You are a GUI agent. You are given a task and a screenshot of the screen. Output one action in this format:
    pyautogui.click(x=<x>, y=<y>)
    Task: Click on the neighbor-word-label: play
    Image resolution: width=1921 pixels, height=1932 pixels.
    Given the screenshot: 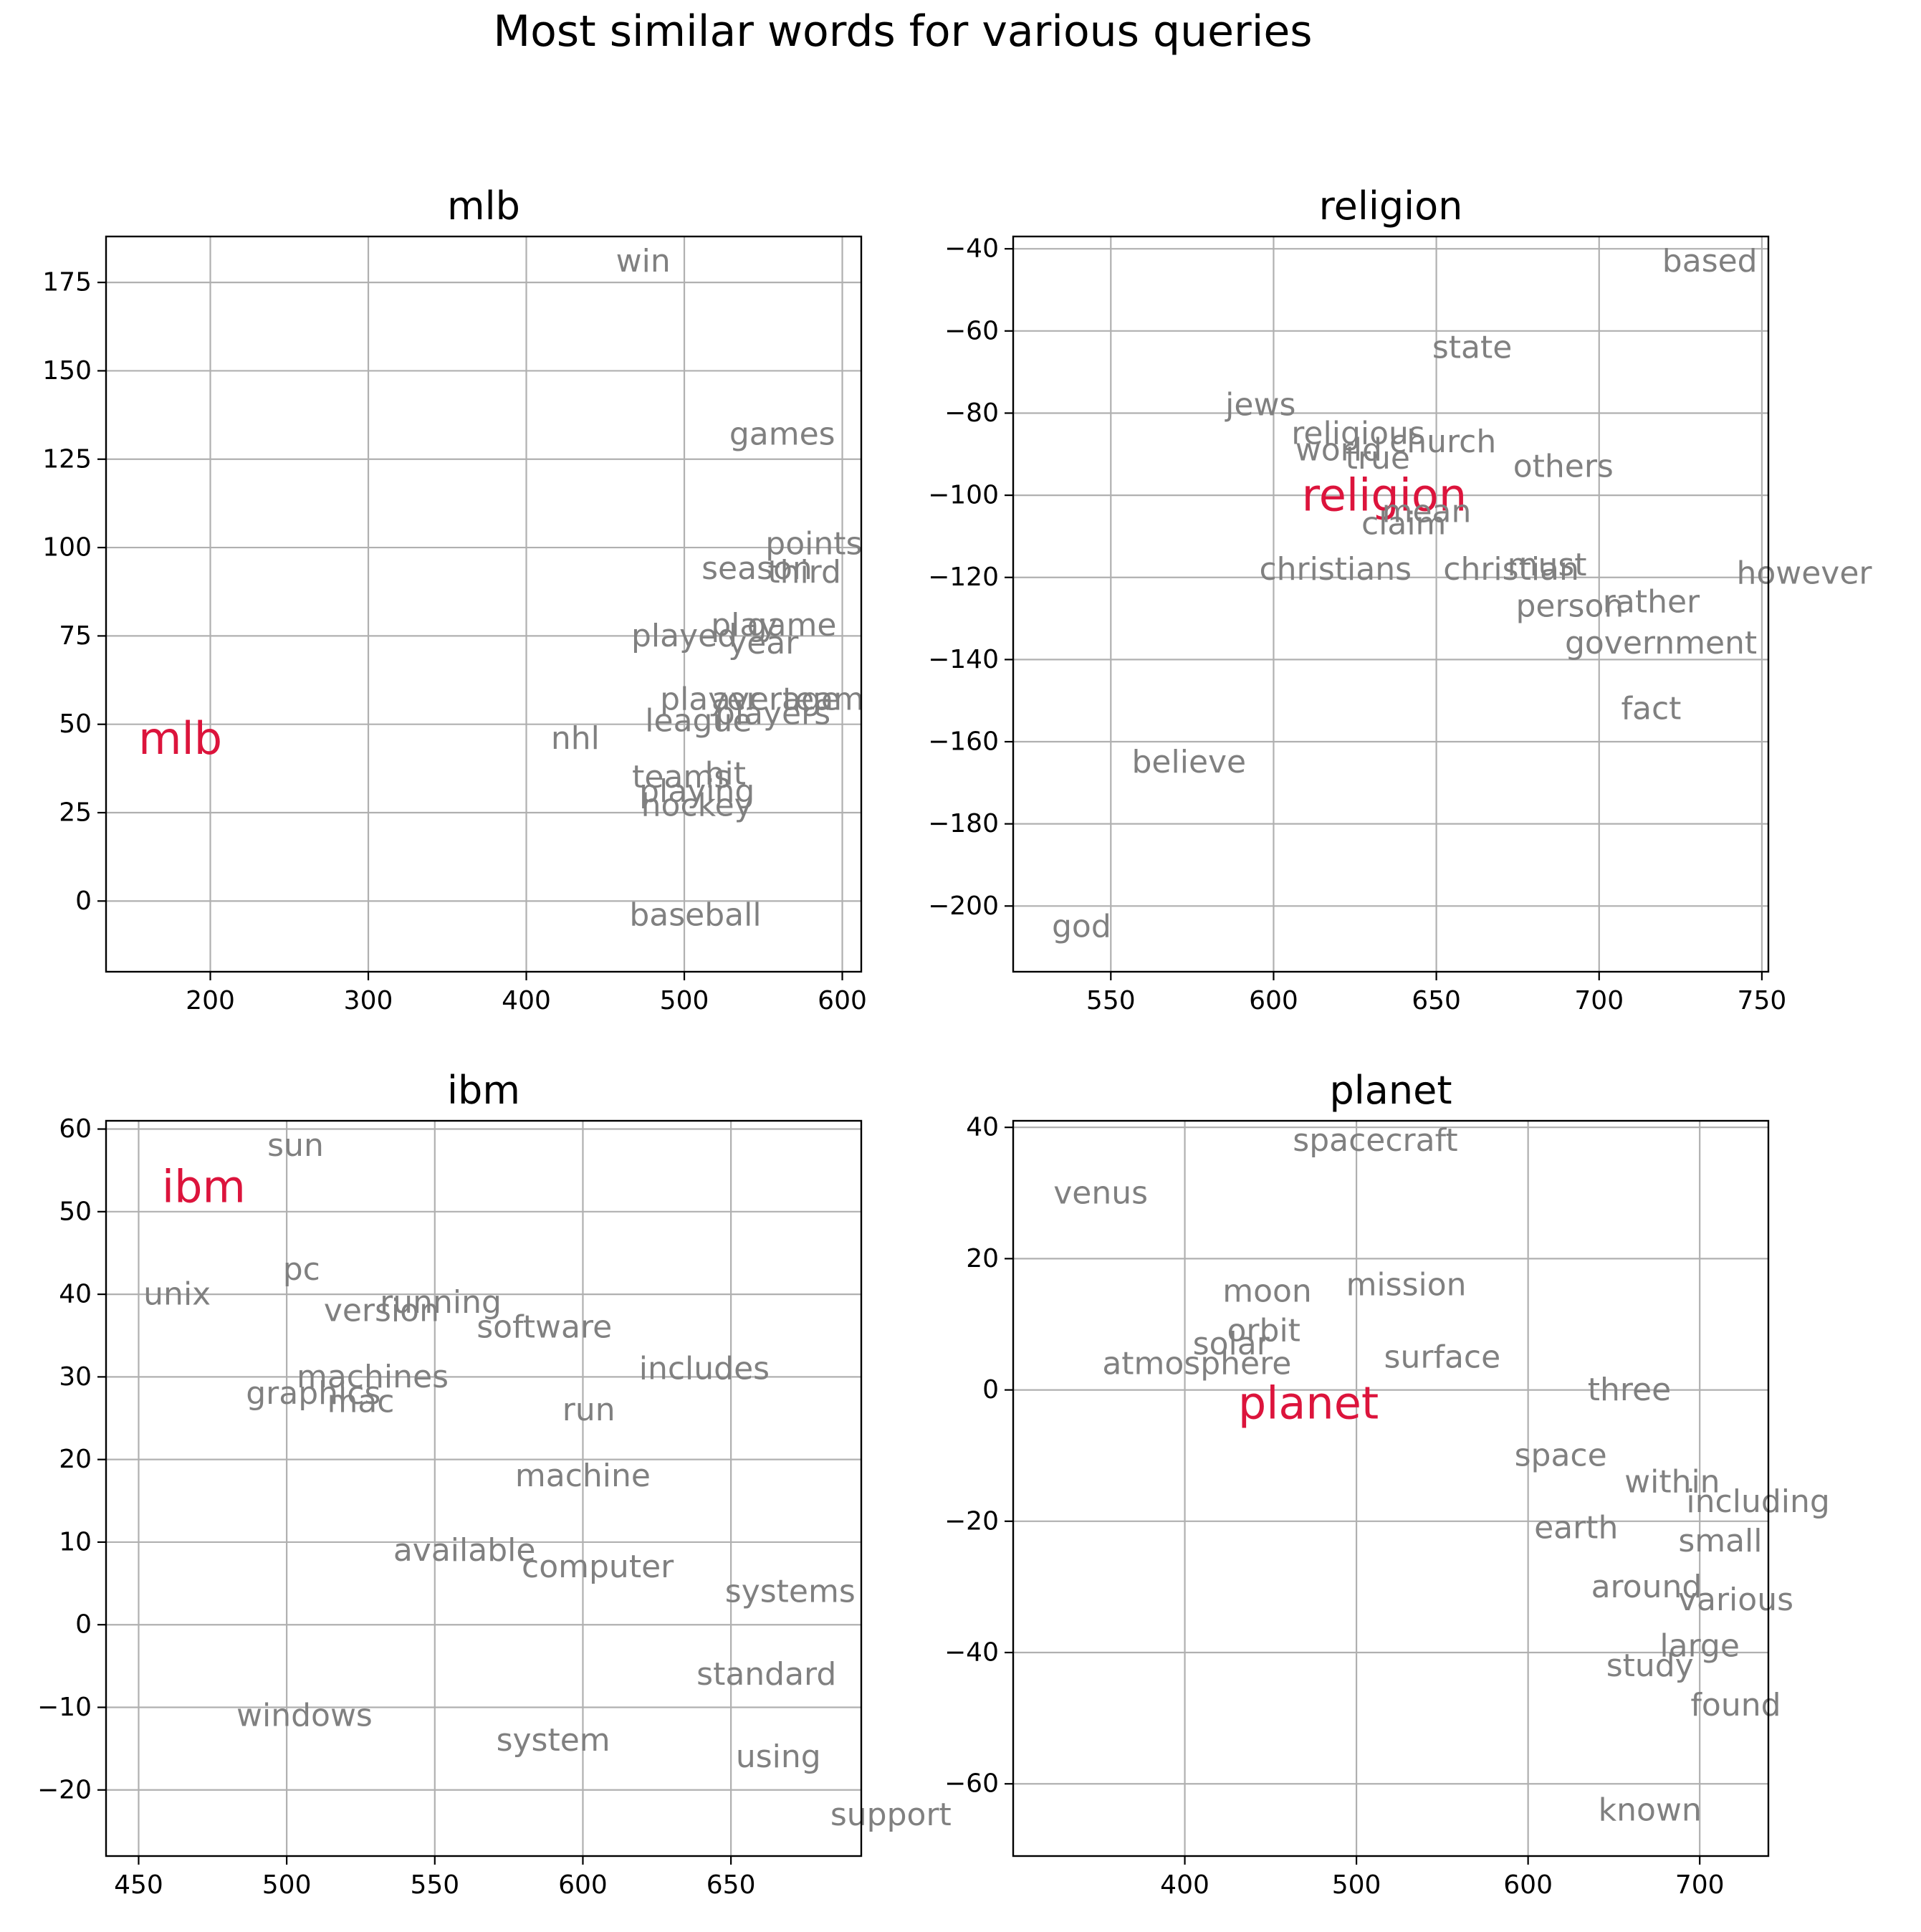 What is the action you would take?
    pyautogui.click(x=744, y=626)
    